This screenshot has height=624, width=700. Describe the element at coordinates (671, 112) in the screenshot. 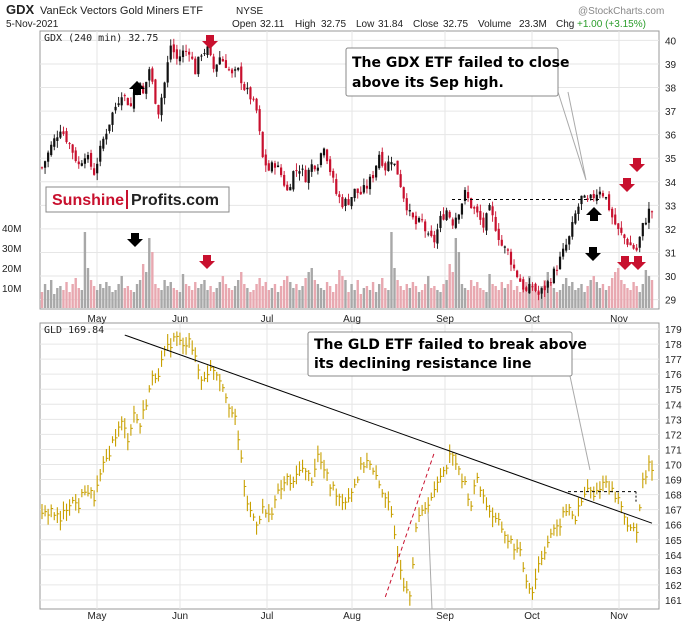

I see `gdx-ytick-label: 37` at that location.